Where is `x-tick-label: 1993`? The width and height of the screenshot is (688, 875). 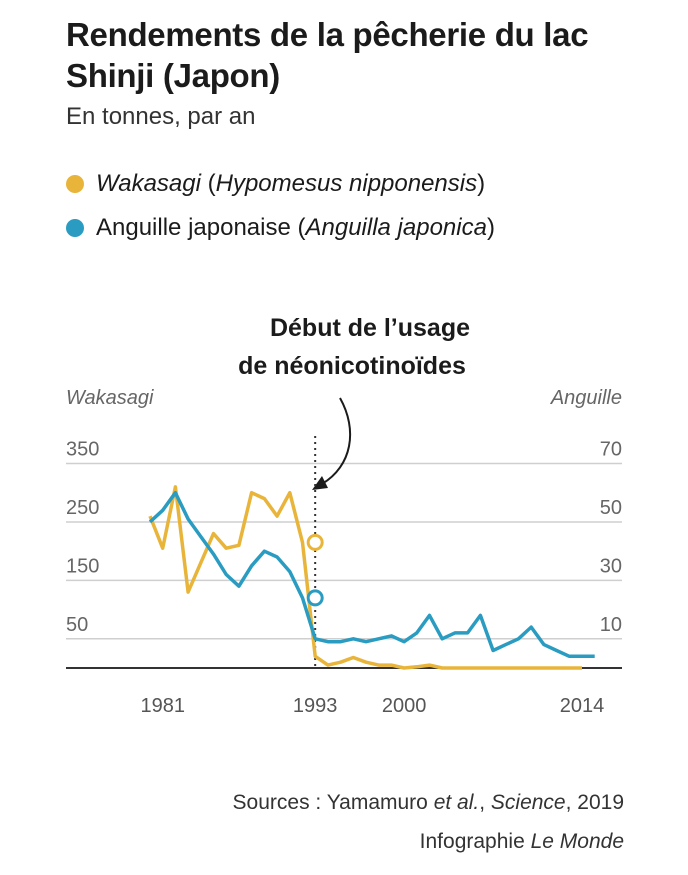
x-tick-label: 1993 is located at coordinates (315, 706).